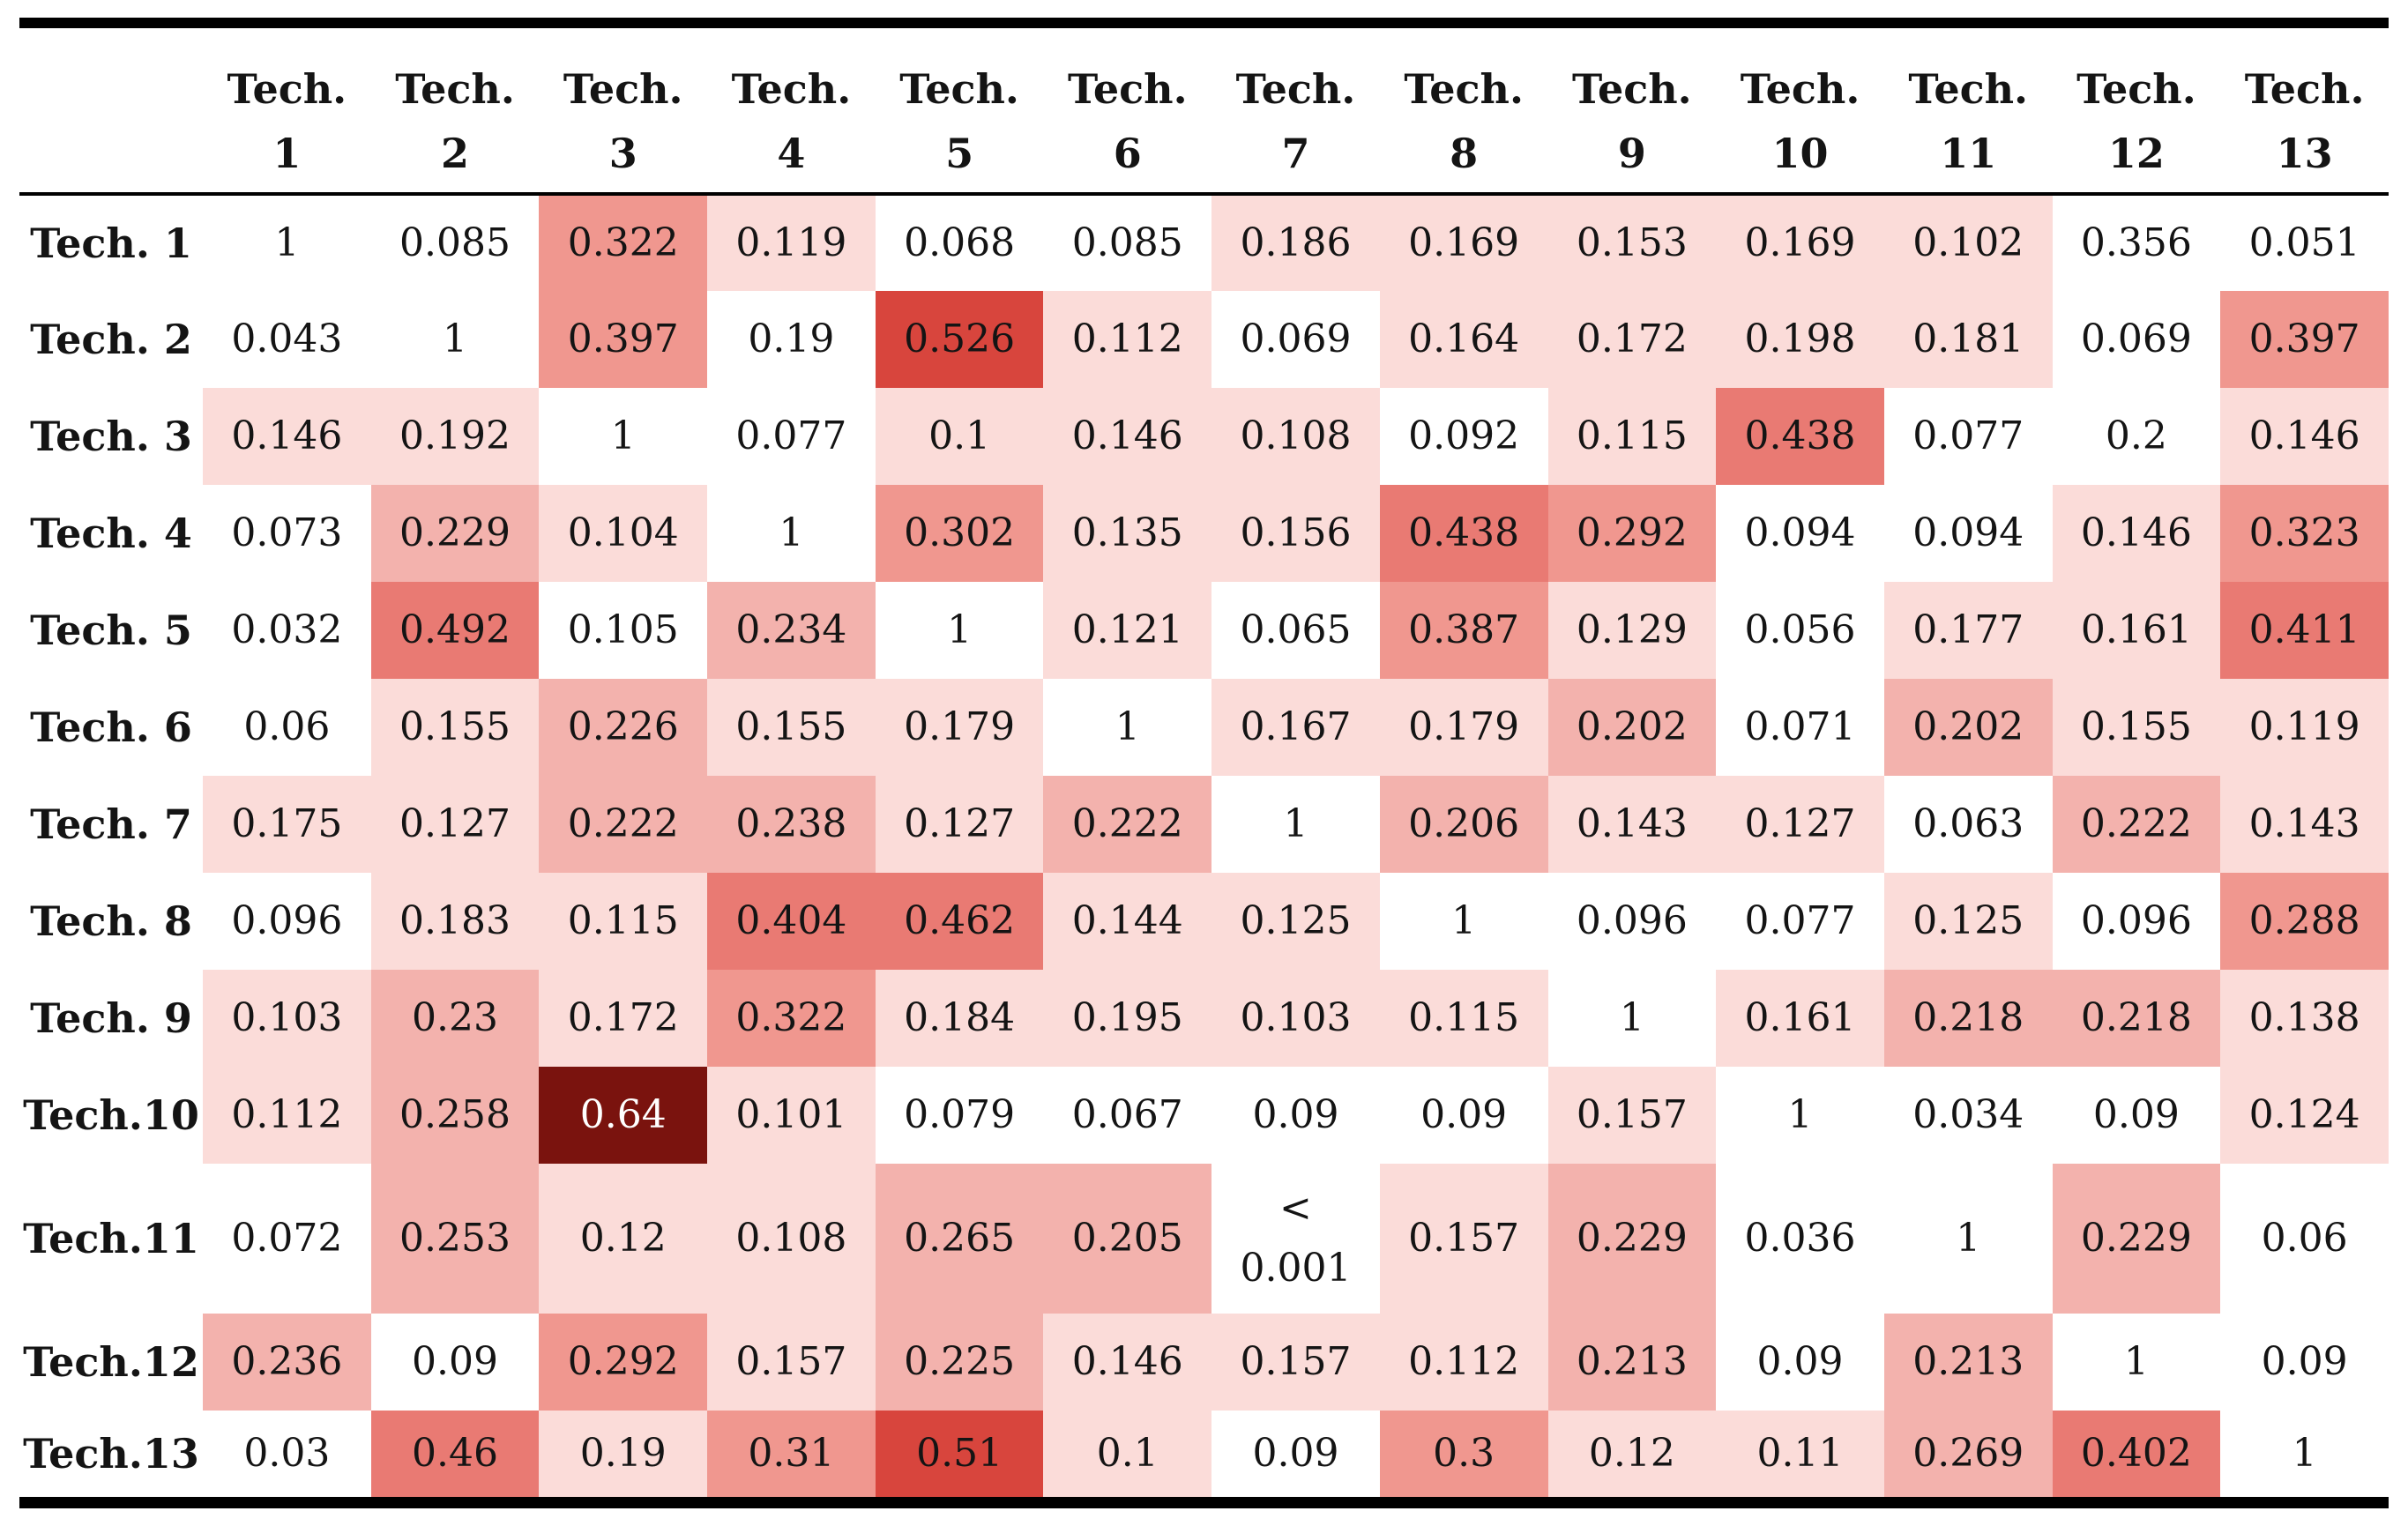 Image resolution: width=2408 pixels, height=1526 pixels. I want to click on col-header-prefix-13: Tech., so click(2304, 89).